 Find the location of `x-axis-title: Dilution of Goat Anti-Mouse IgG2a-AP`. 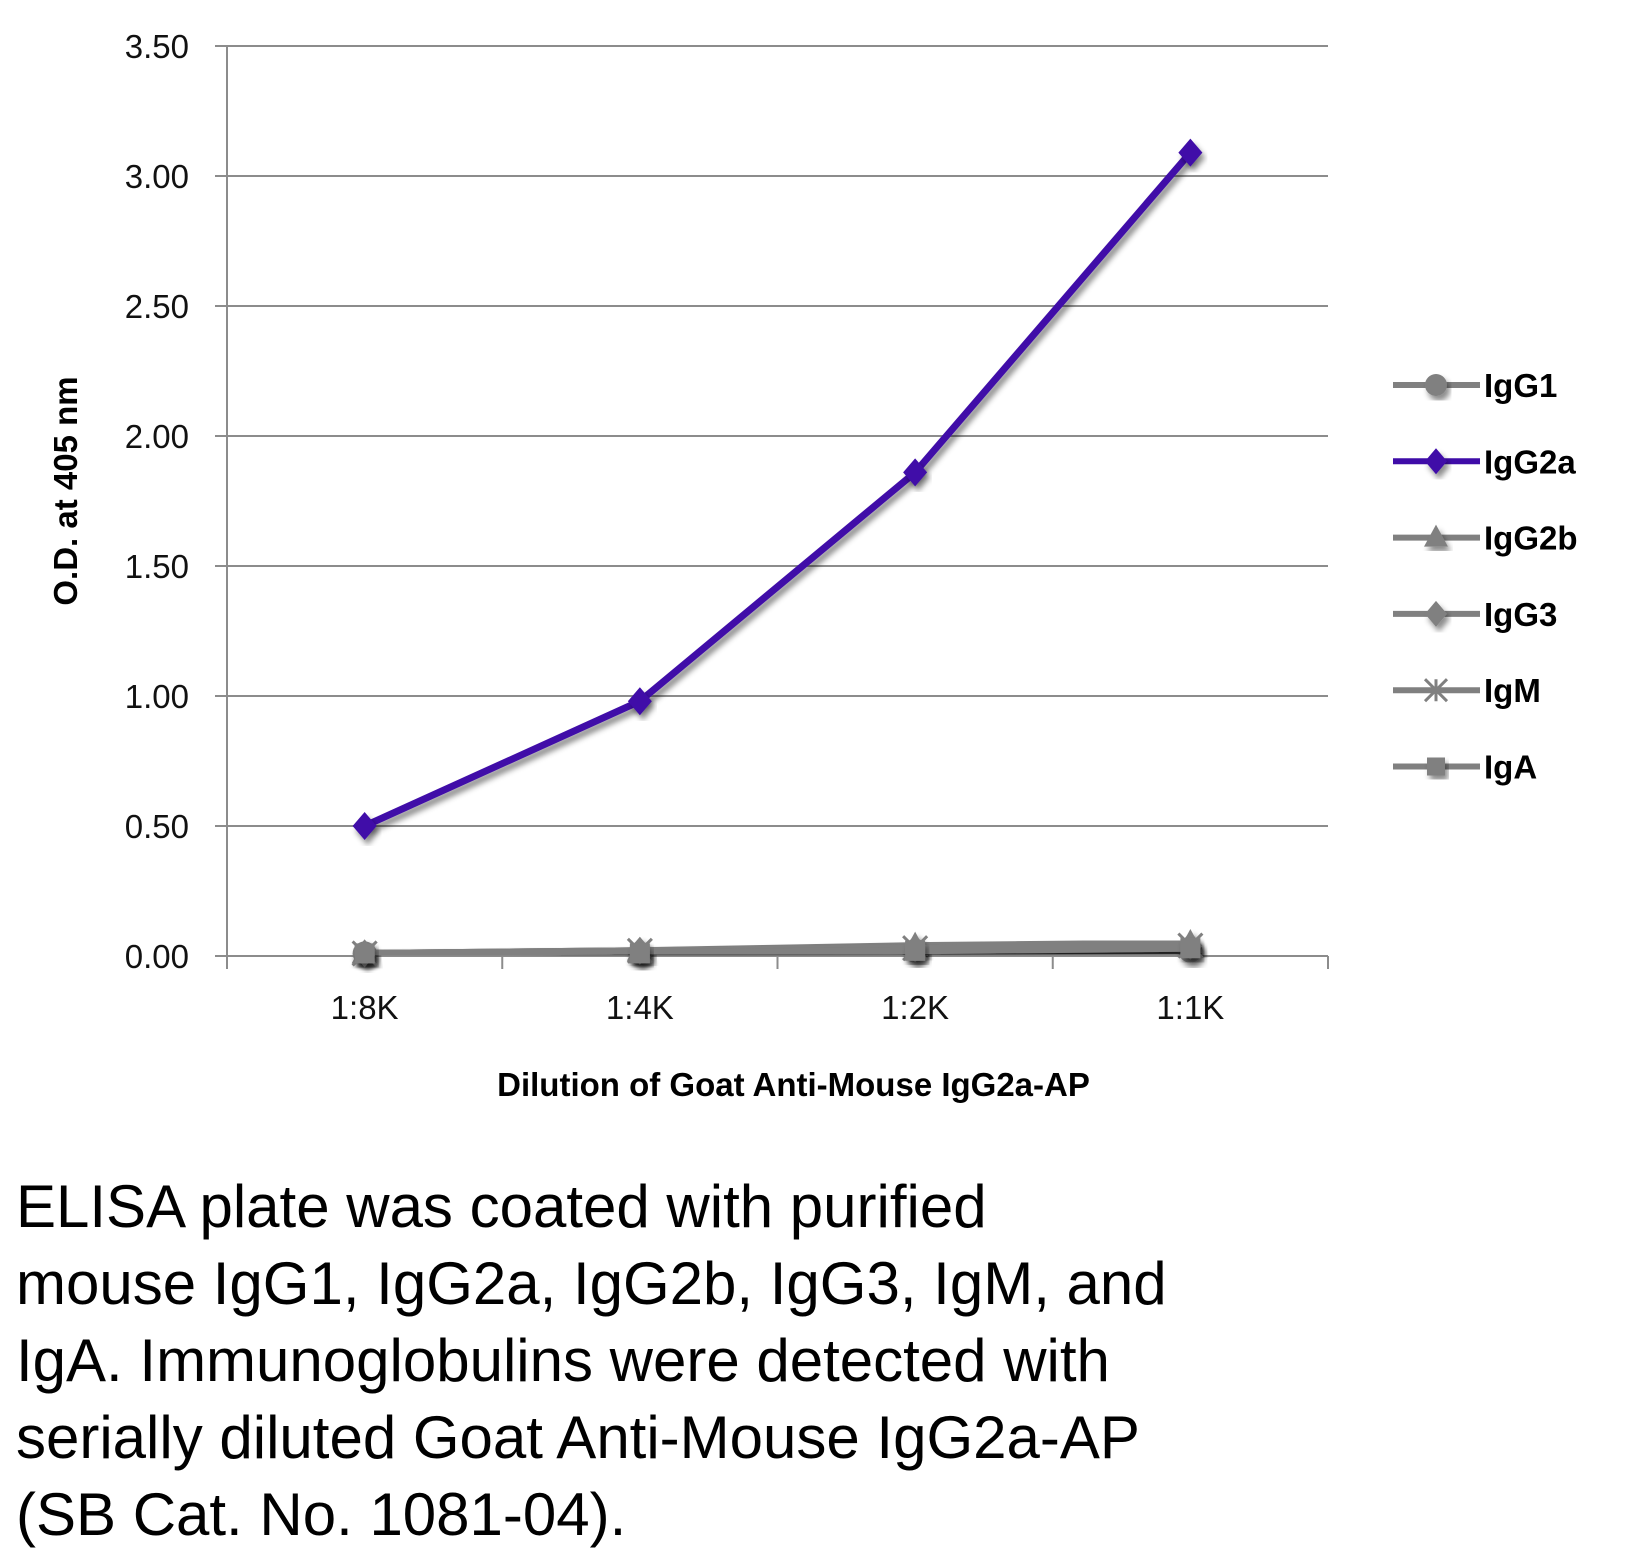

x-axis-title: Dilution of Goat Anti-Mouse IgG2a-AP is located at coordinates (793, 1084).